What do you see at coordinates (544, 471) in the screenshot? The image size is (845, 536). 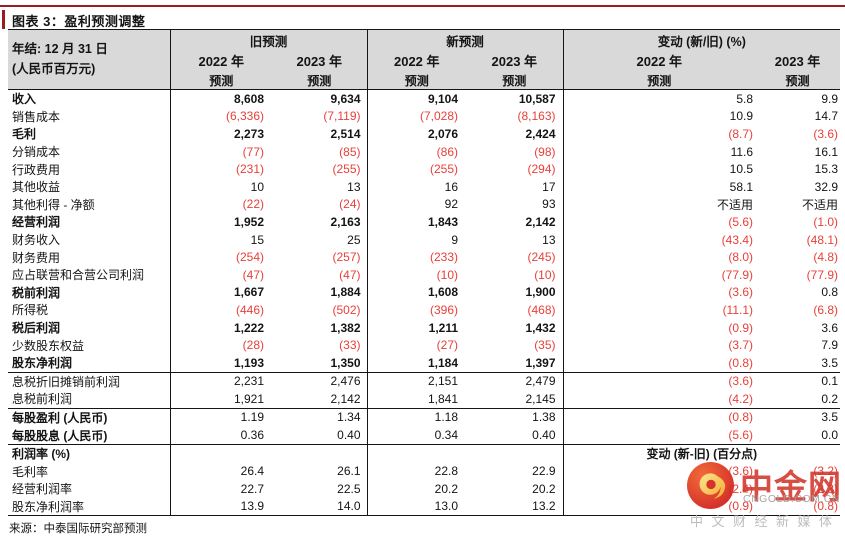 I see `cell: 22.9` at bounding box center [544, 471].